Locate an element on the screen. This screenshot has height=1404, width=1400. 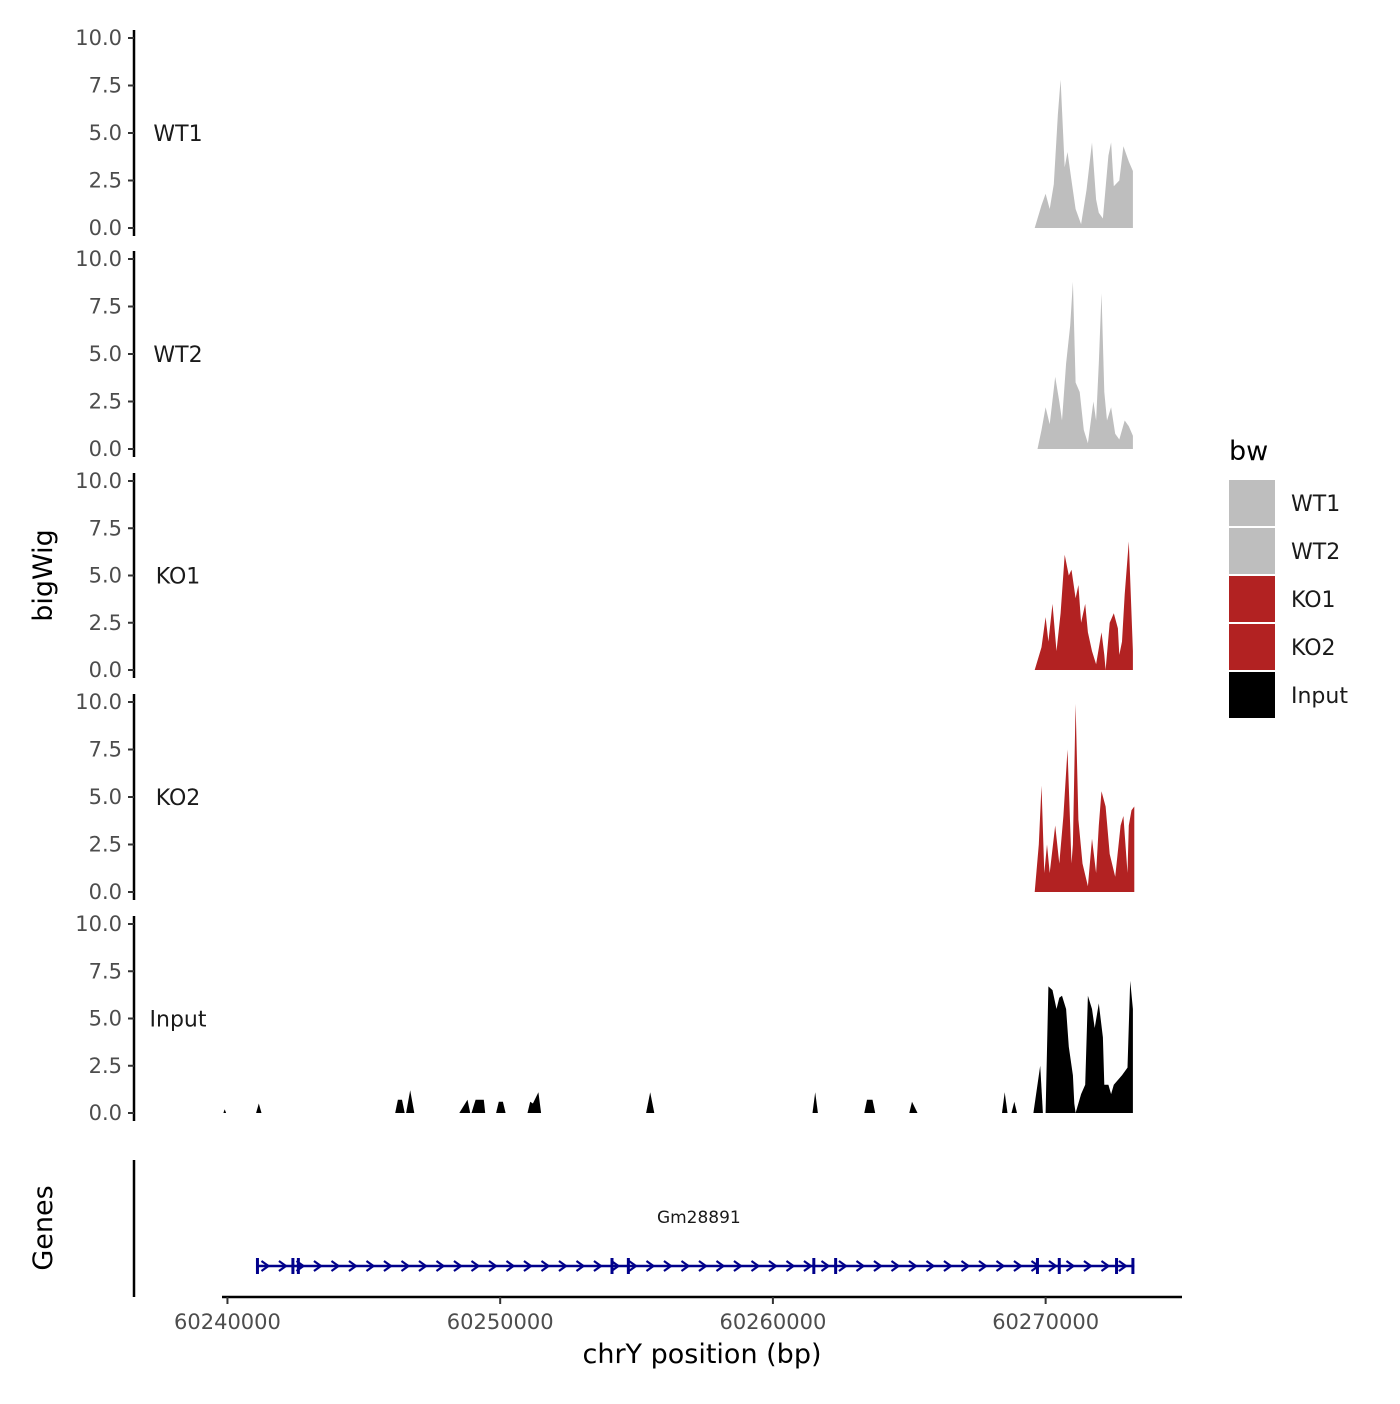
legend-swatch-ko2 is located at coordinates (1252, 647).